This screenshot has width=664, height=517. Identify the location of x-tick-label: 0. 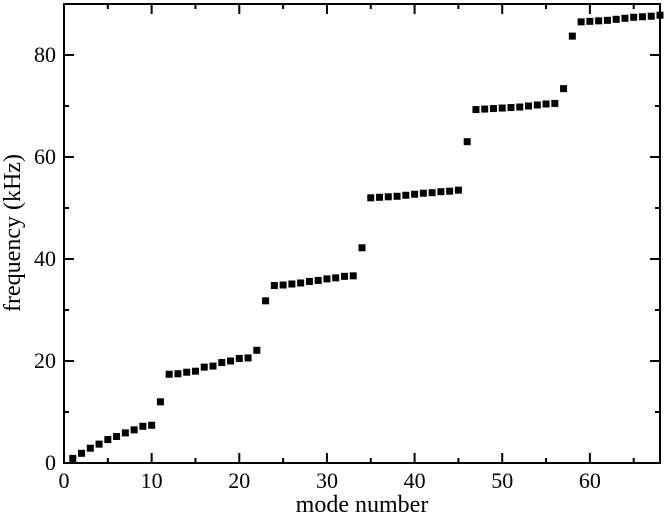
(64, 480).